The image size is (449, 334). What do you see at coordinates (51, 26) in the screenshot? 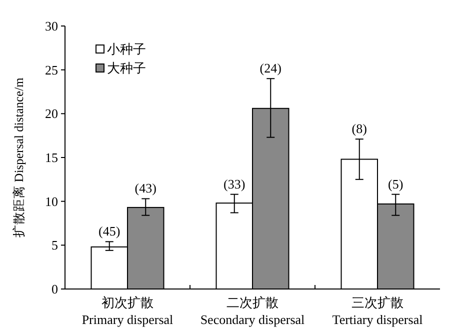
I see `y-tick-label: 30` at bounding box center [51, 26].